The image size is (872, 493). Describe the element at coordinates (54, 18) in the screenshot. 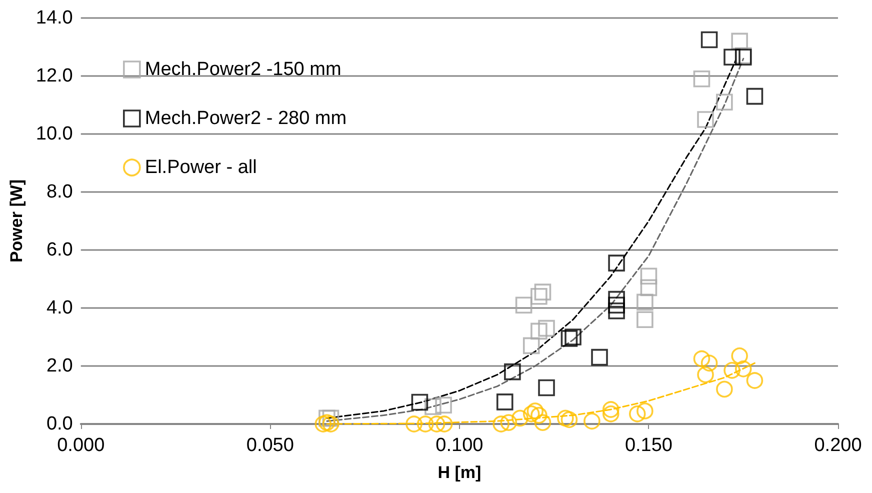

I see `y-tick-label: 14.0` at that location.